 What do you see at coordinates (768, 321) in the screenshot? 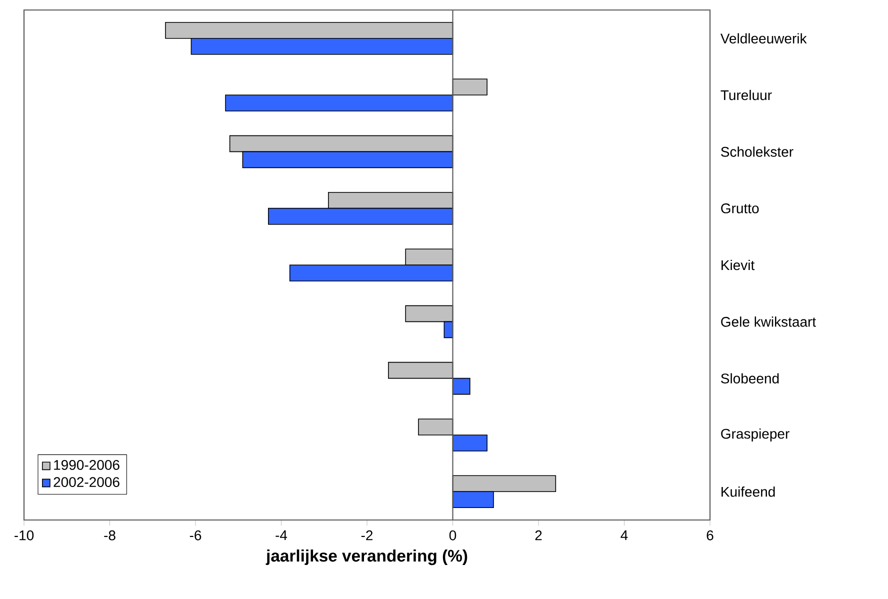
I see `y-tick-label: Gele kwikstaart` at bounding box center [768, 321].